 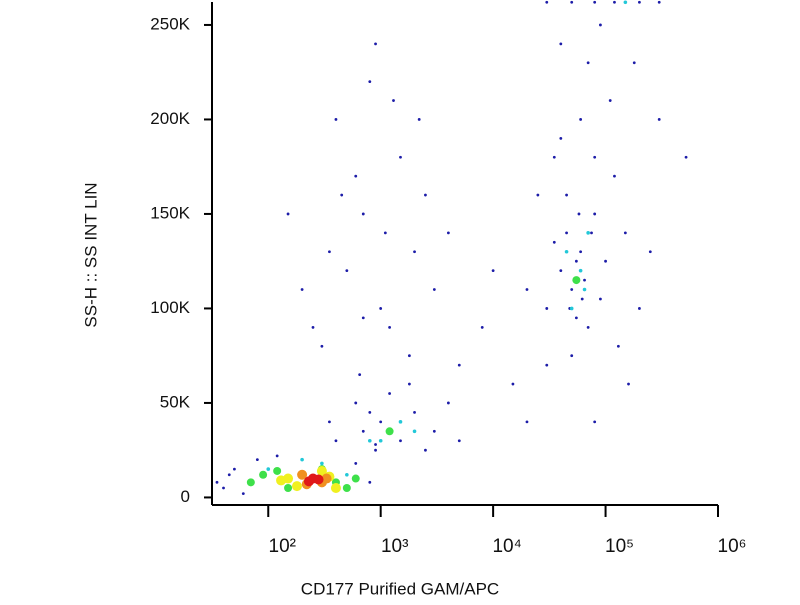 What do you see at coordinates (400, 588) in the screenshot?
I see `x-axis-label: CD177 Purified GAM/APC` at bounding box center [400, 588].